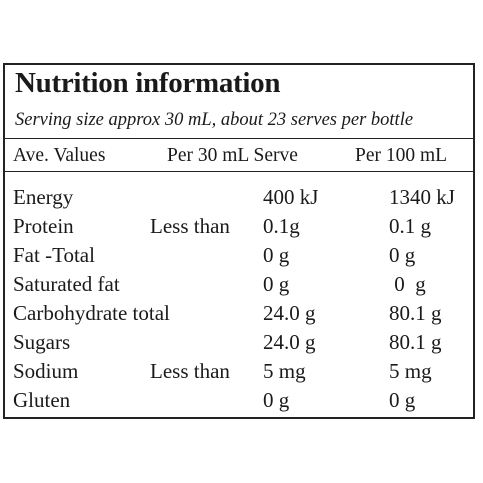  What do you see at coordinates (239, 400) in the screenshot?
I see `table-row: Gluten 0 g 0 g` at bounding box center [239, 400].